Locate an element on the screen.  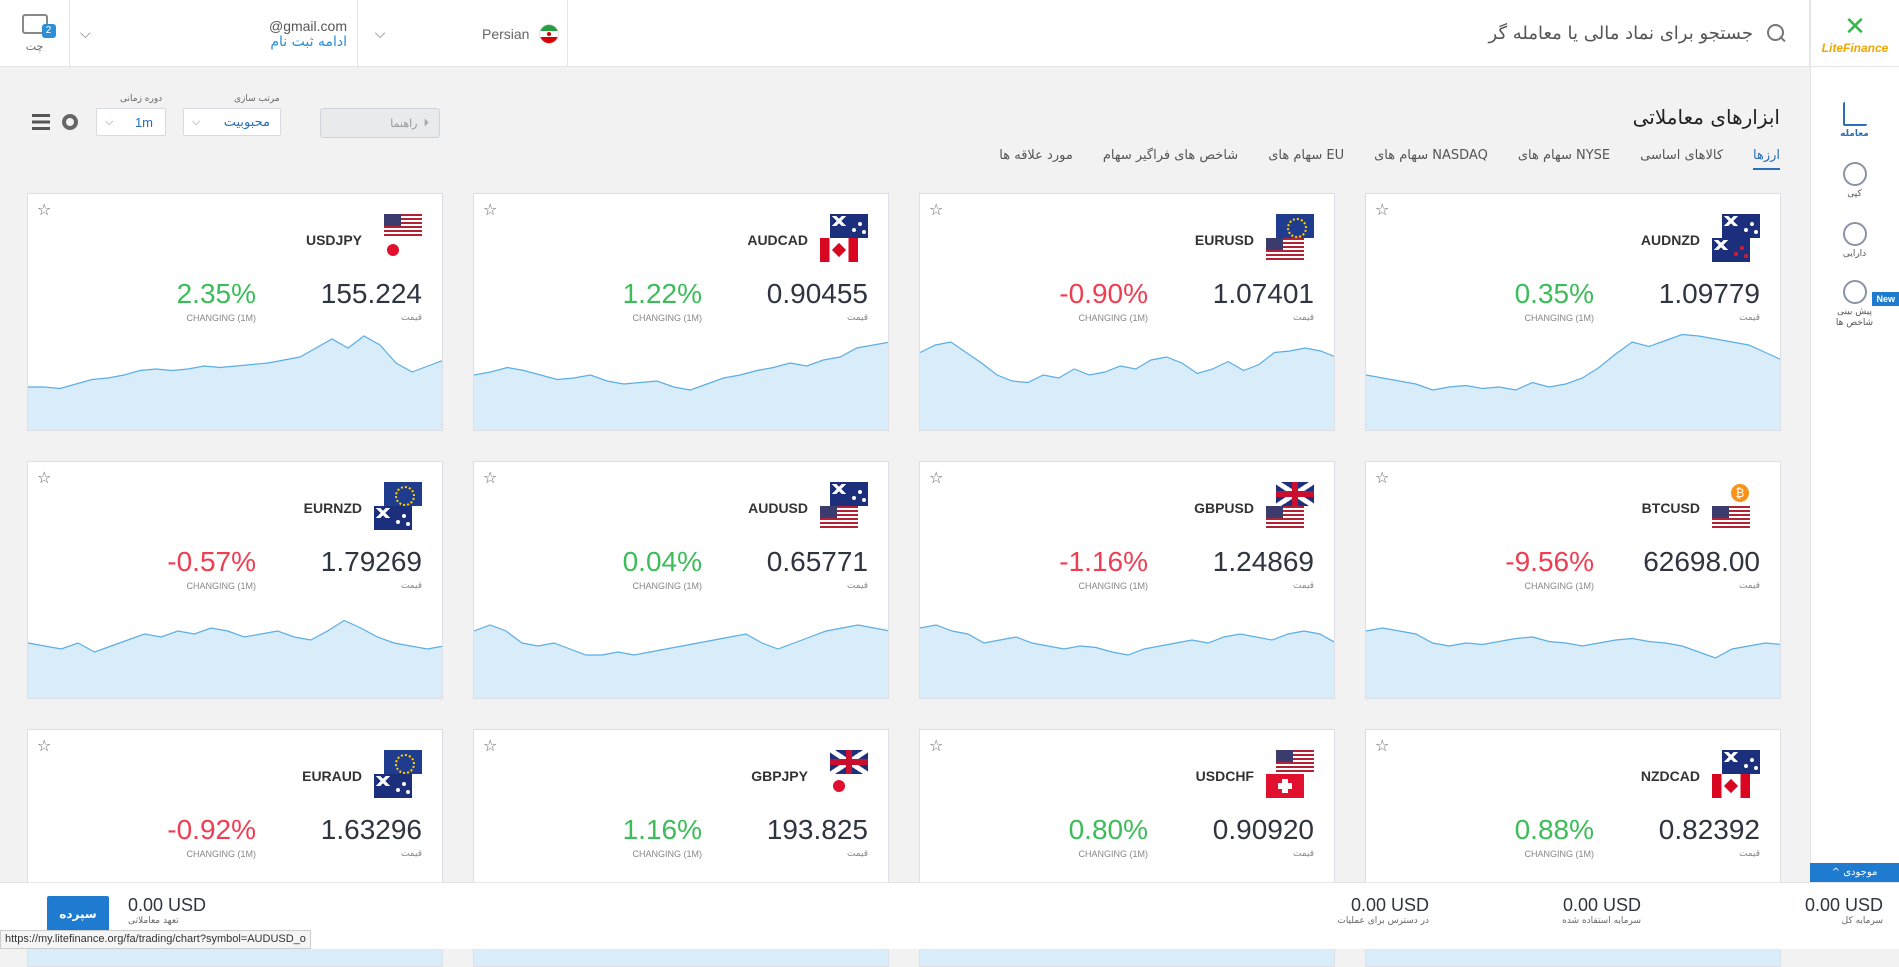
instrument-card: ☆ EURNZD 1.79269 قیمت -0.57% CHANGING (1M) is located at coordinates (235, 580).